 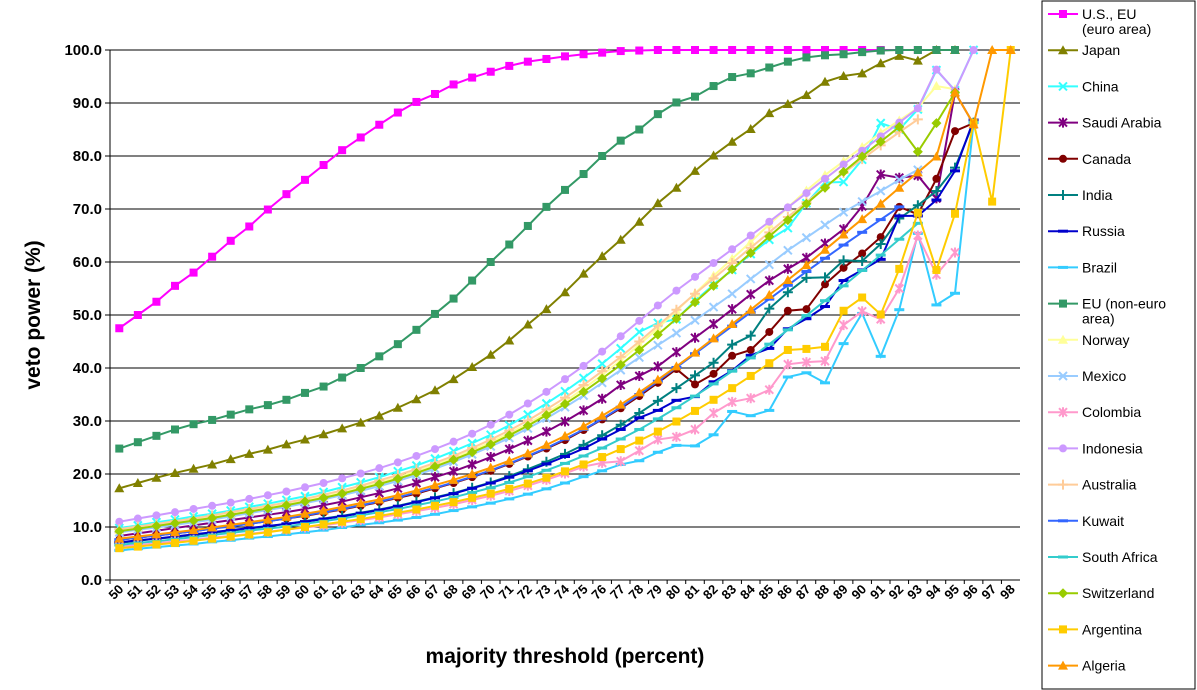 What do you see at coordinates (1089, 159) in the screenshot?
I see `legend-item: Canada` at bounding box center [1089, 159].